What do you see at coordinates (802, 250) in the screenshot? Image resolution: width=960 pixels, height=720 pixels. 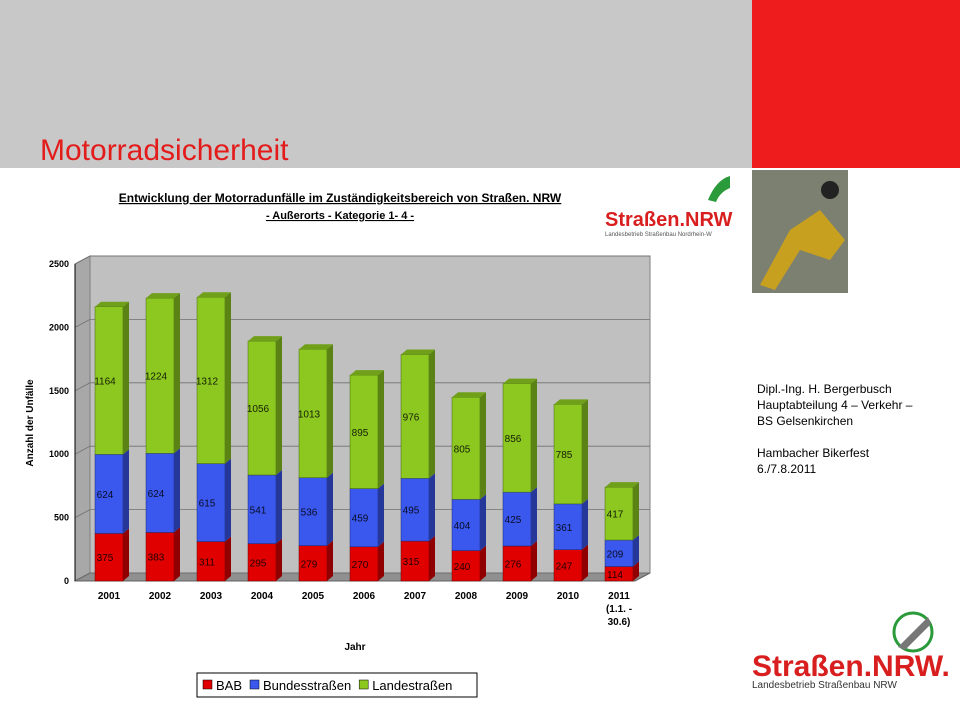 I see `photo-bike` at bounding box center [802, 250].